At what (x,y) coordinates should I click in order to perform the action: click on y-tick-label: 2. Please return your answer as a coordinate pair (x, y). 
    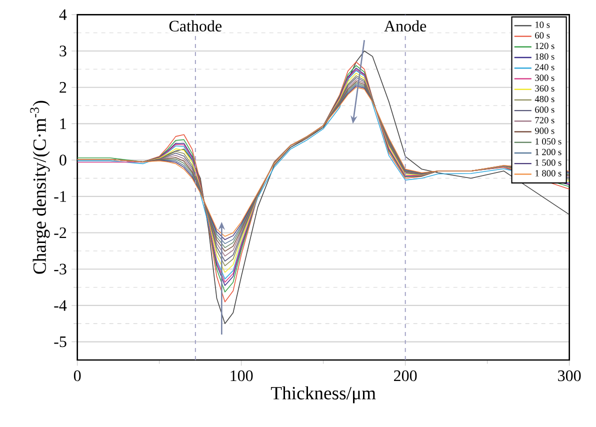
    Looking at the image, I should click on (63, 87).